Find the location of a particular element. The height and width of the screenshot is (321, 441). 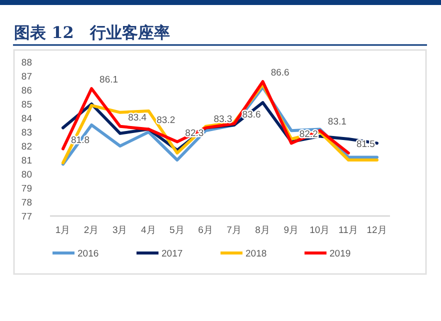

y-tick-label: 77 is located at coordinates (26, 216).